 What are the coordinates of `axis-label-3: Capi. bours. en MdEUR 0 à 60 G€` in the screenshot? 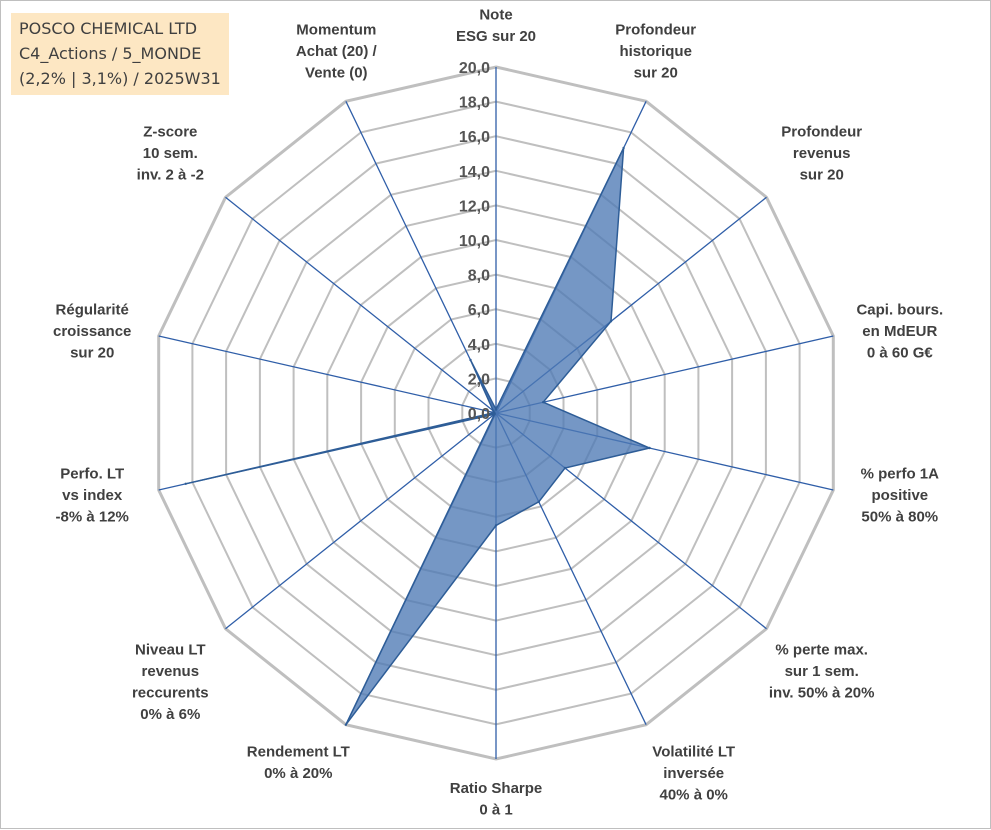 It's located at (899, 332).